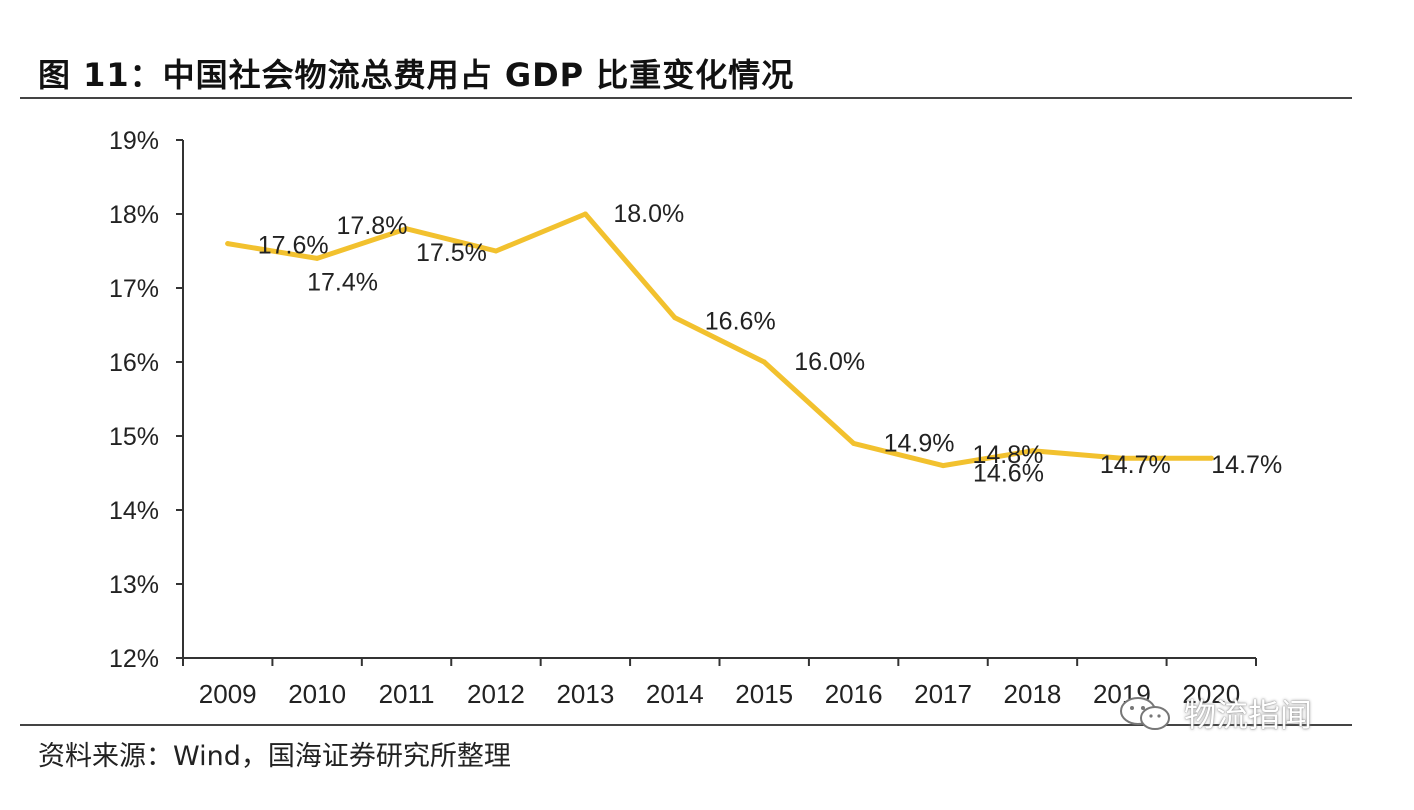 Image resolution: width=1414 pixels, height=810 pixels. What do you see at coordinates (134, 511) in the screenshot?
I see `y-tick-label: 14%` at bounding box center [134, 511].